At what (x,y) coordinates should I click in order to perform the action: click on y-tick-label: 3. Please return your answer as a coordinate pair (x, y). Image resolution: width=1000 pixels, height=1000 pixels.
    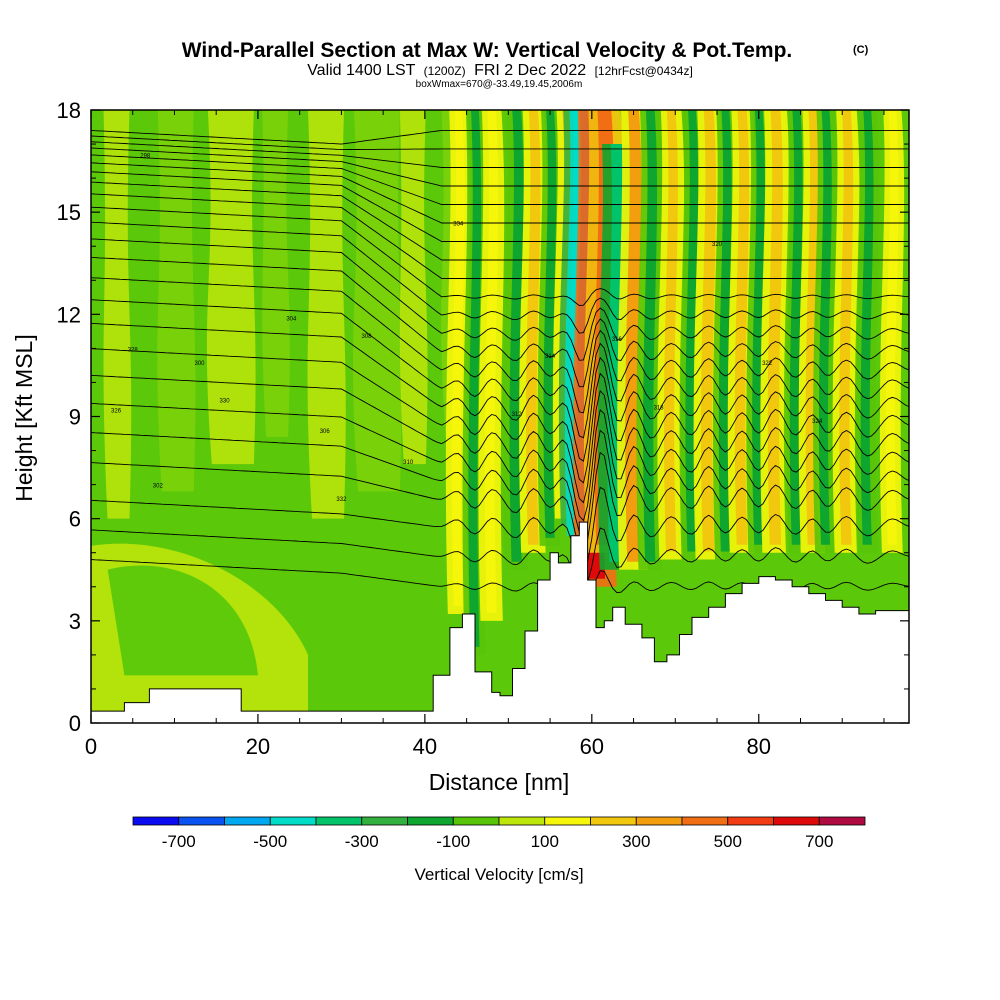
    Looking at the image, I should click on (75, 621).